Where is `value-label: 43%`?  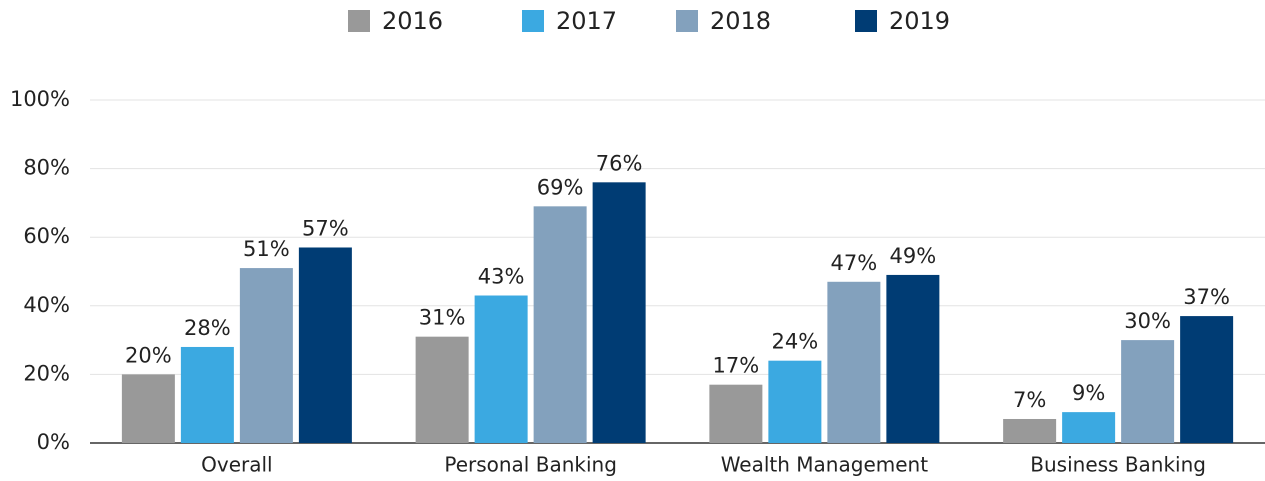 value-label: 43% is located at coordinates (501, 277).